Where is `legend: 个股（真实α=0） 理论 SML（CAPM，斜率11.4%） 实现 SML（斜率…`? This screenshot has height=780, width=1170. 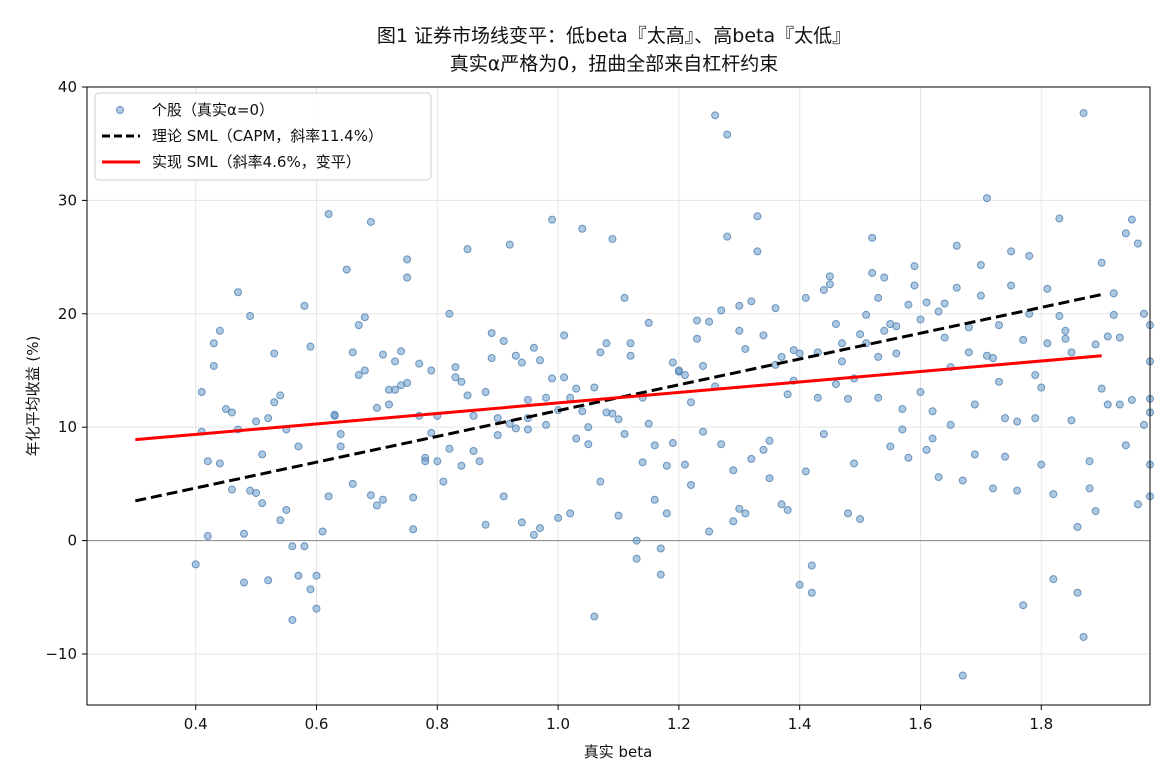
legend: 个股（真实α=0） 理论 SML（CAPM，斜率11.4%） 实现 SML（斜率… is located at coordinates (263, 136).